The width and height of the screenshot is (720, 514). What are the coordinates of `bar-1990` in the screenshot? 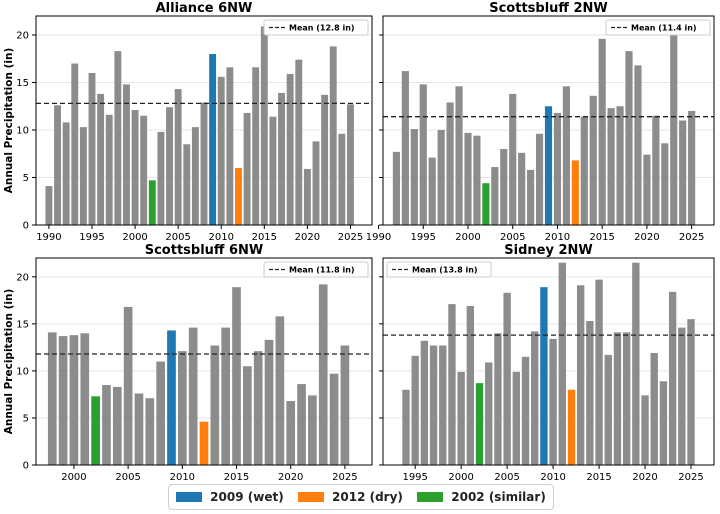 It's located at (49, 205).